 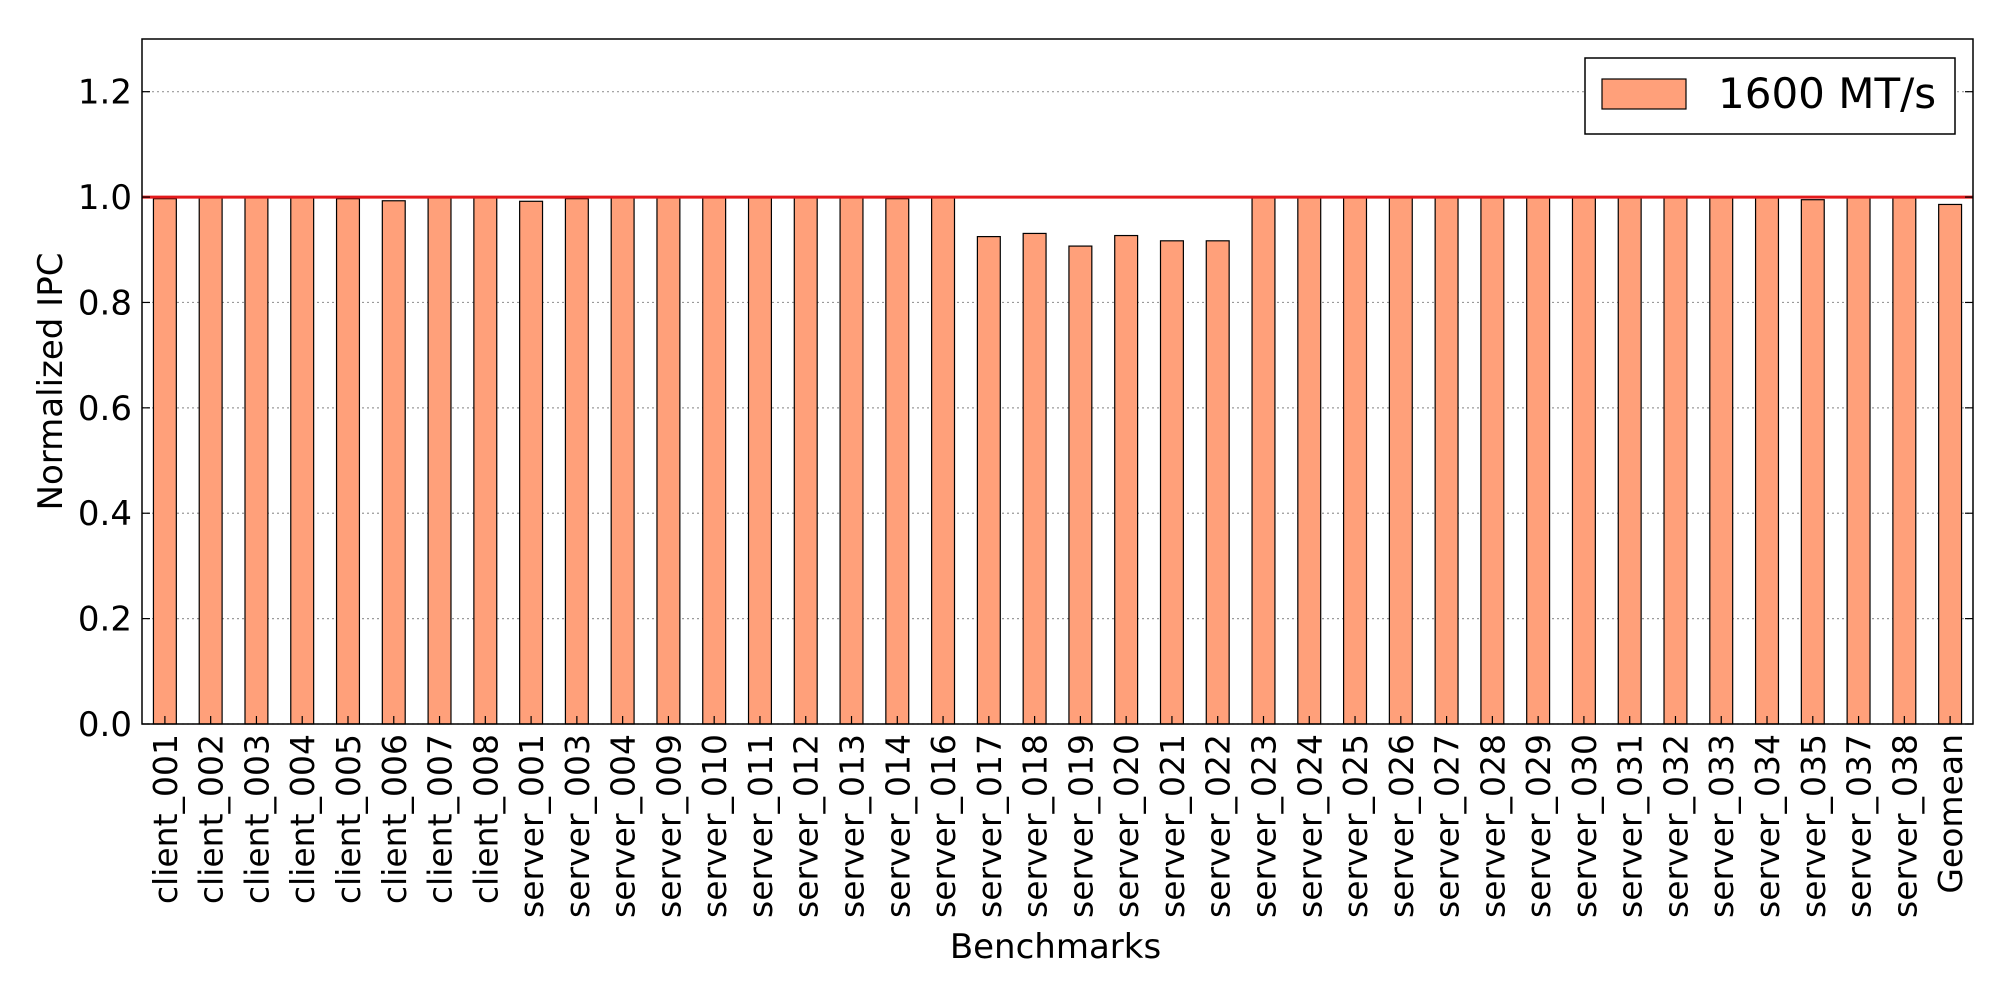 What do you see at coordinates (989, 826) in the screenshot?
I see `x-tick-label: server_017` at bounding box center [989, 826].